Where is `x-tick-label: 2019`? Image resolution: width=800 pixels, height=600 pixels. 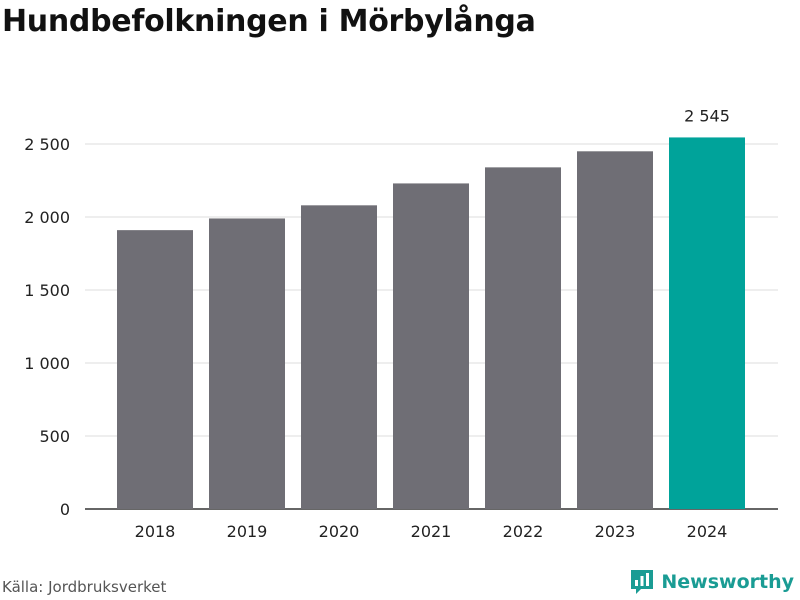 x-tick-label: 2019 is located at coordinates (247, 531).